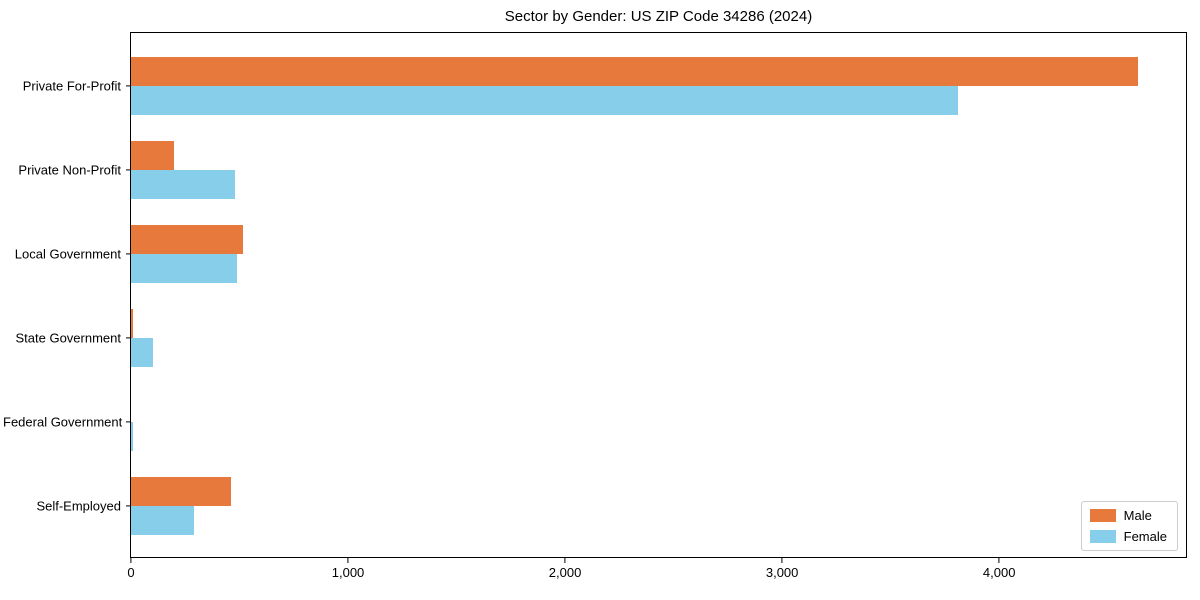 Image resolution: width=1200 pixels, height=600 pixels. Describe the element at coordinates (782, 572) in the screenshot. I see `x-axis-label: 3,000` at that location.